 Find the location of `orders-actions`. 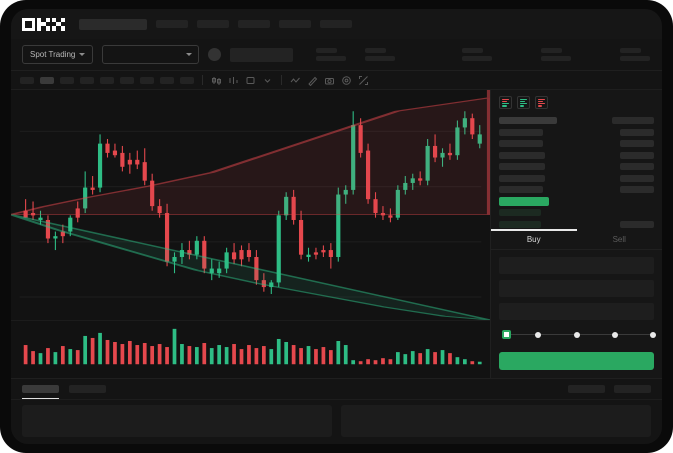

orders-actions is located at coordinates (609, 389).